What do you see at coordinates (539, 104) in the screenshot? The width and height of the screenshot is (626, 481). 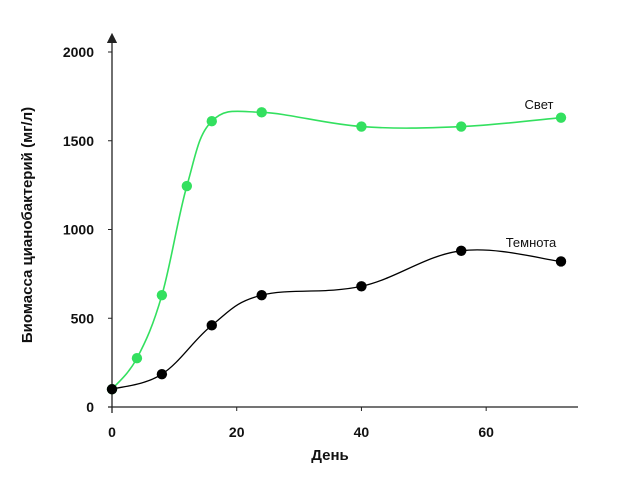 I see `series-label: Свет` at bounding box center [539, 104].